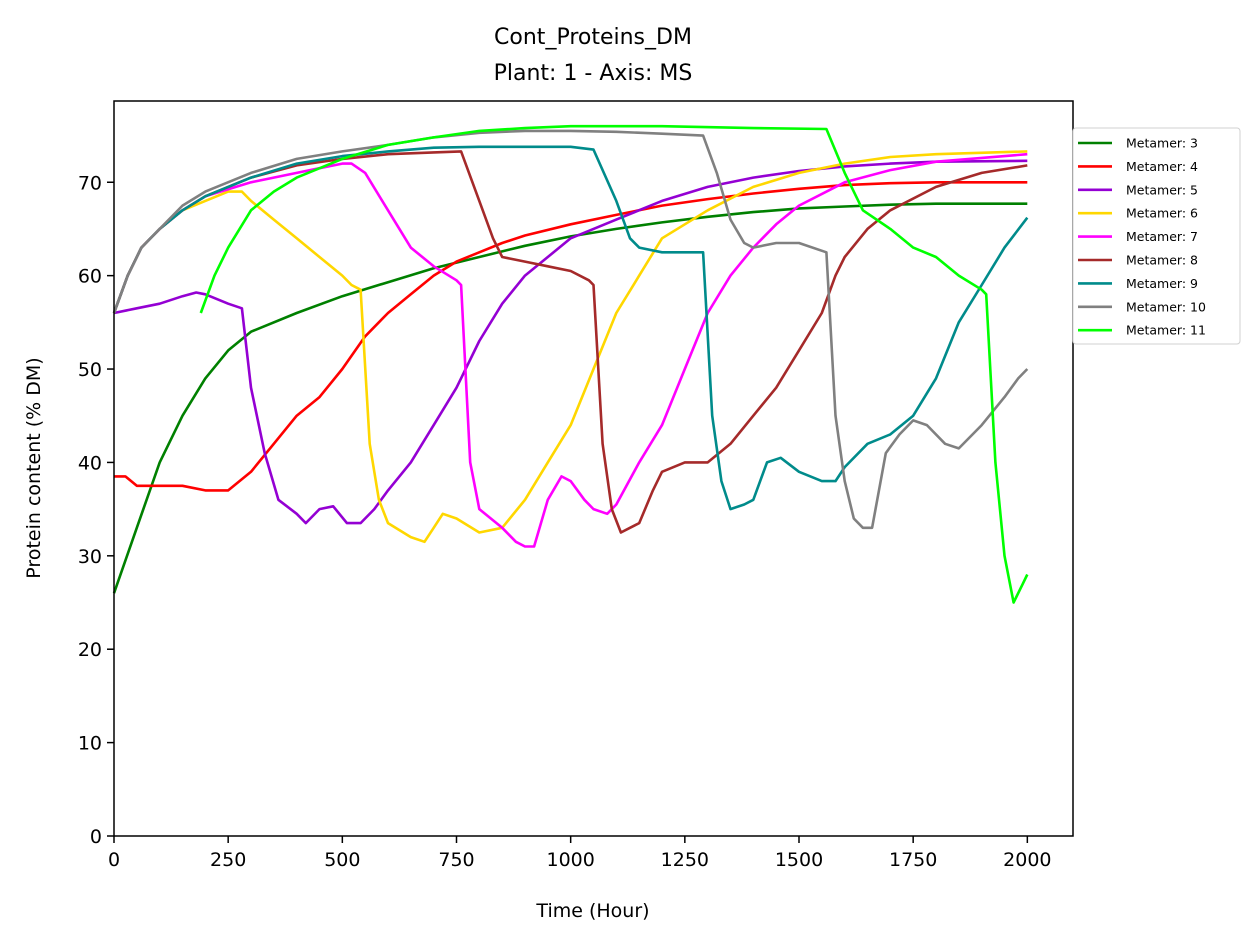 This screenshot has width=1259, height=947. I want to click on x-tick-label: 250, so click(228, 860).